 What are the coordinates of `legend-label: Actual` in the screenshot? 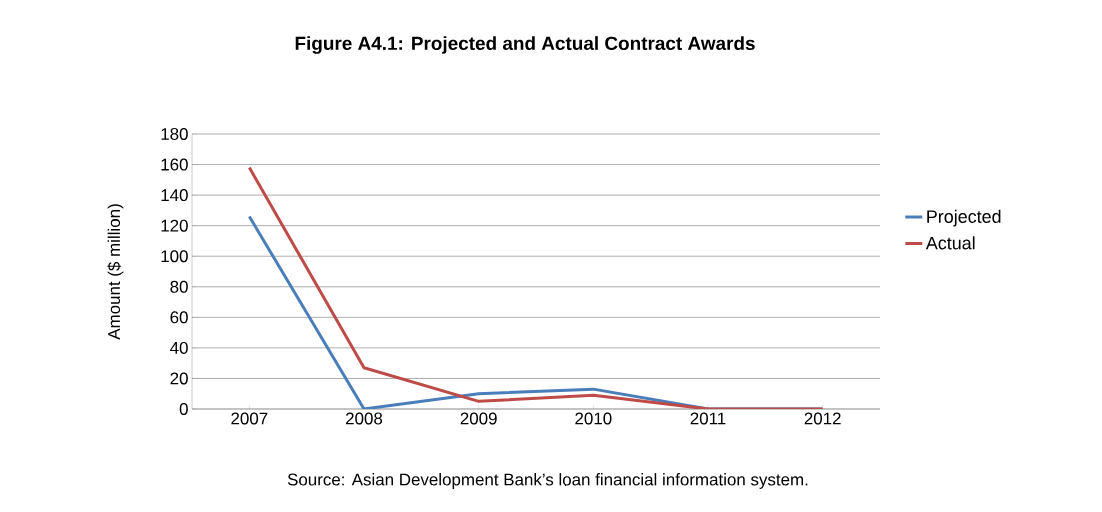 It's located at (950, 243).